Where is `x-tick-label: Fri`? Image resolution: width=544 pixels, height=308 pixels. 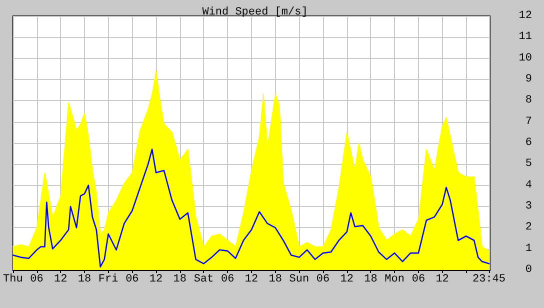 x-tick-label: Fri is located at coordinates (108, 280).